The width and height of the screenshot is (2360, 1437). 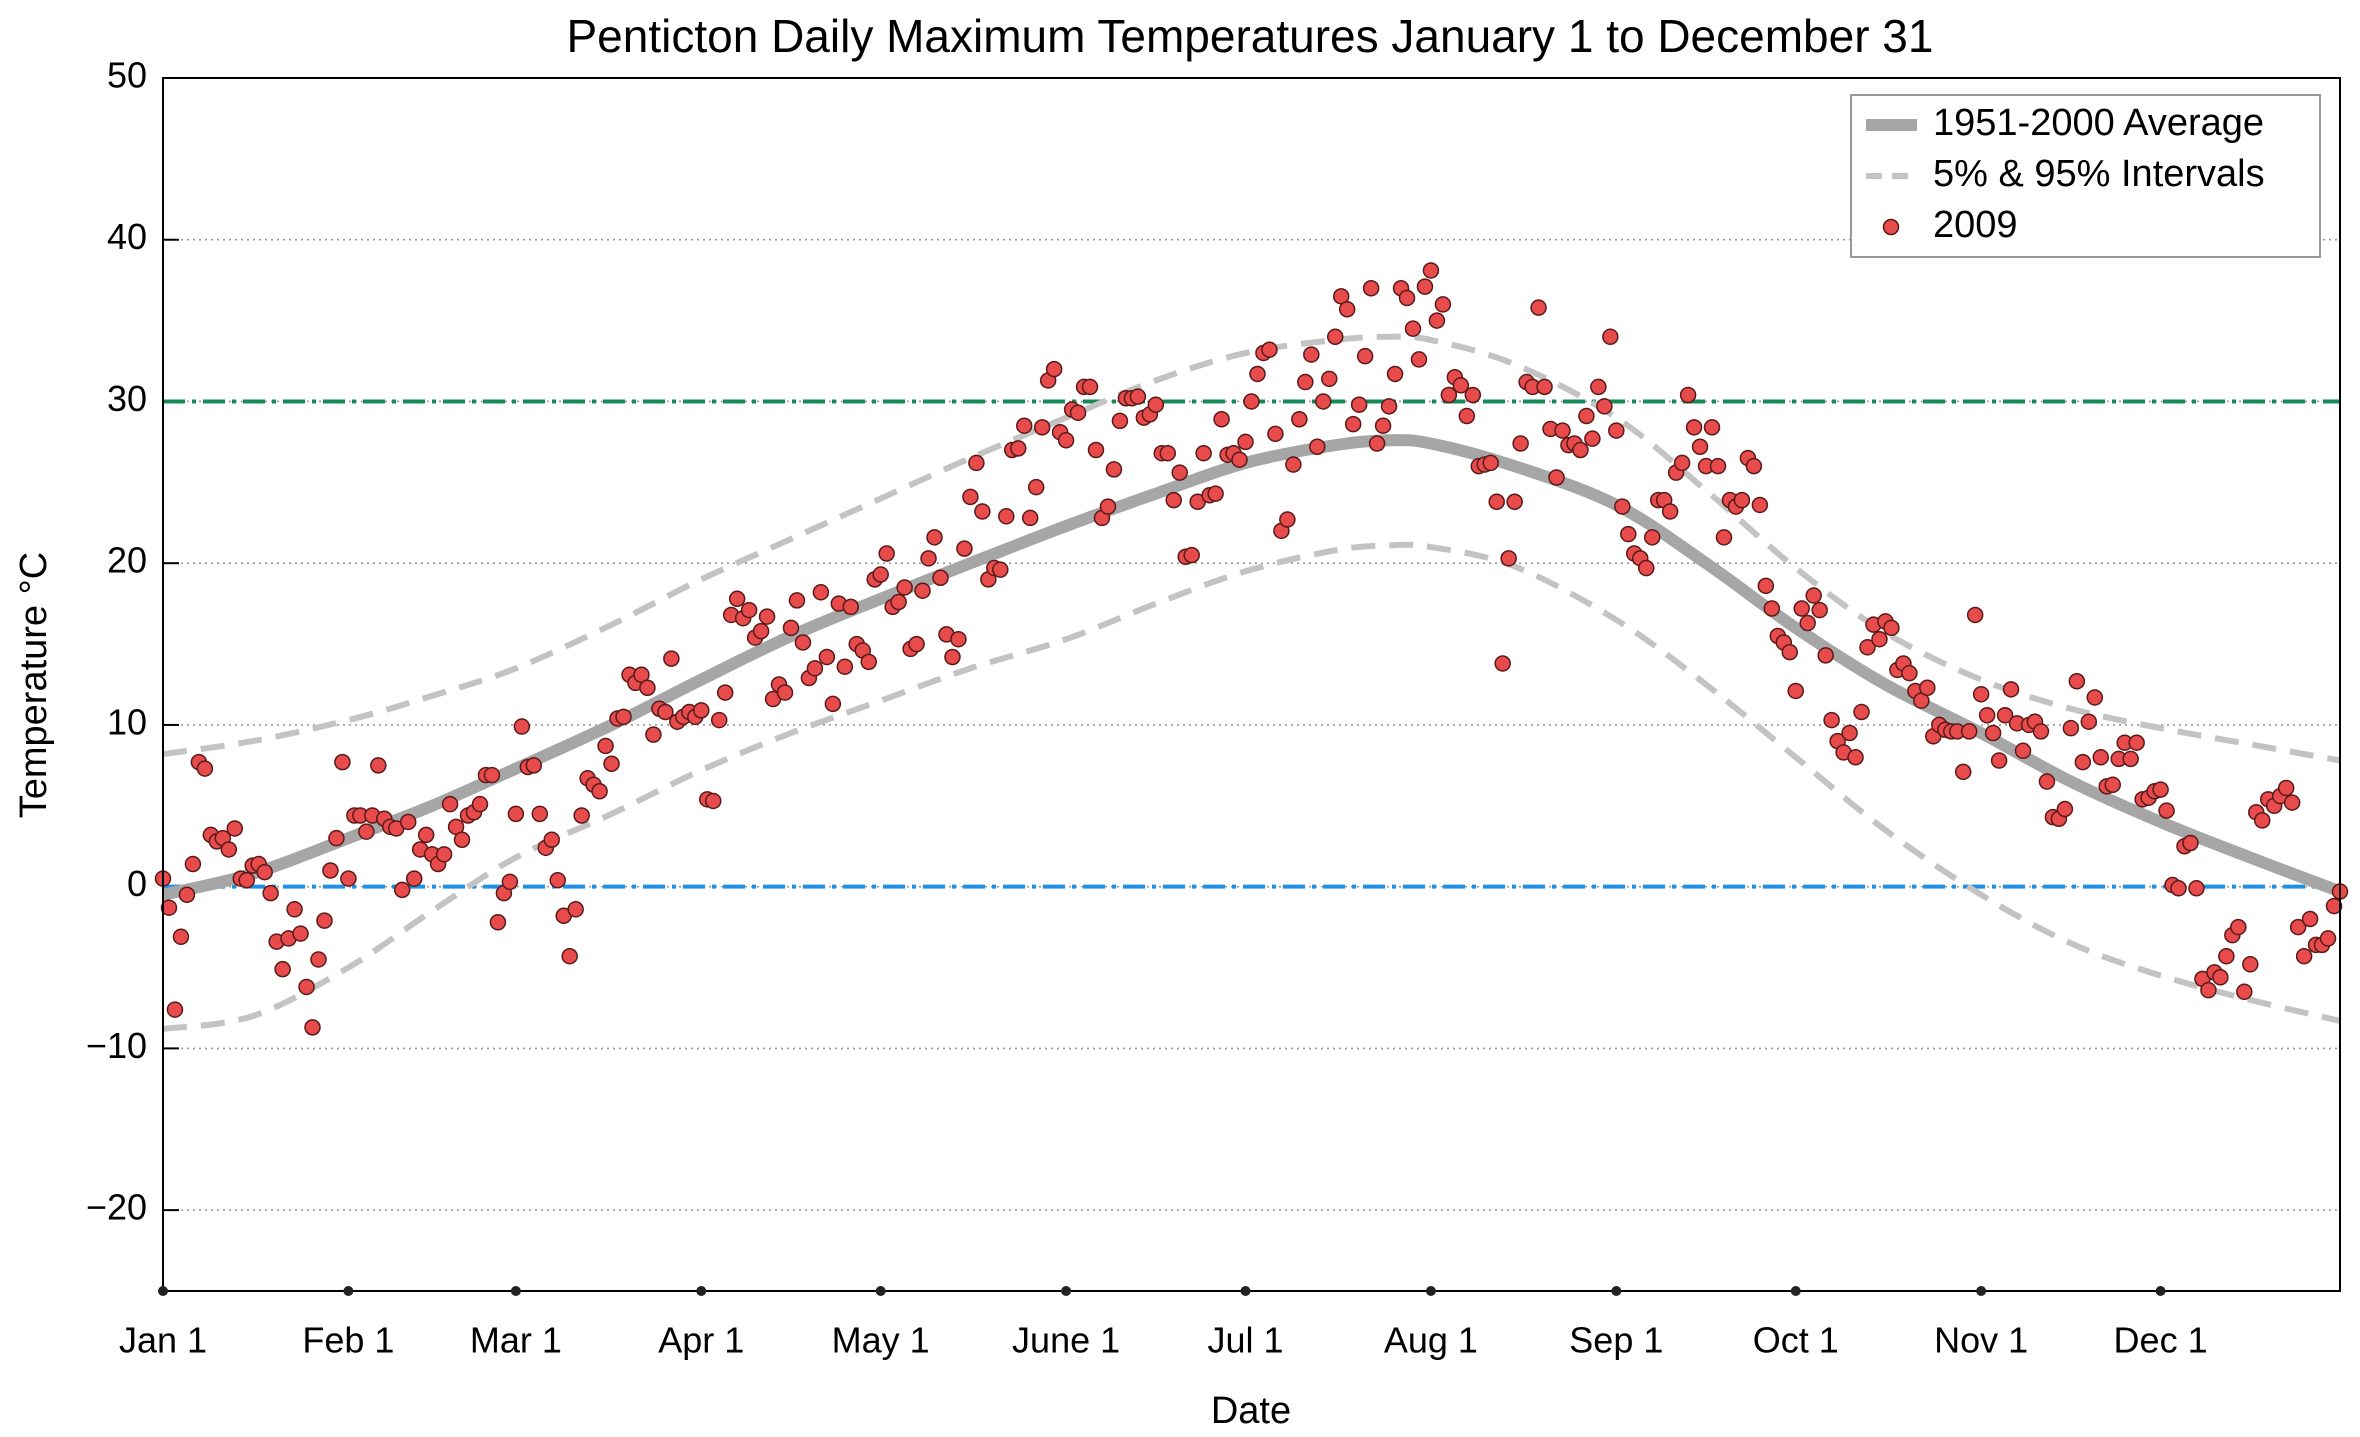 I want to click on x-tick-label: Mar 1, so click(x=516, y=1340).